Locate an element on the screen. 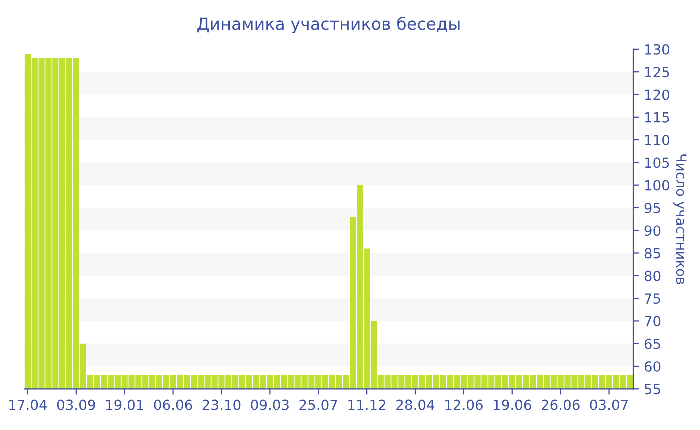 The height and width of the screenshot is (430, 700). x-tick-label: 06.06 is located at coordinates (173, 405).